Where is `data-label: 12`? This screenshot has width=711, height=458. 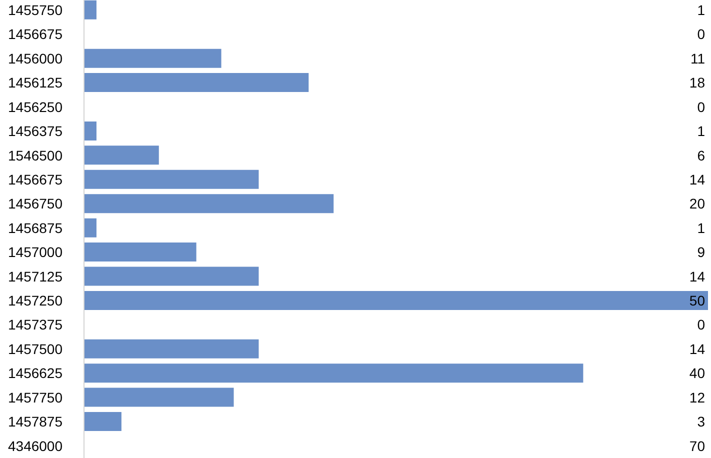 data-label: 12 is located at coordinates (697, 397).